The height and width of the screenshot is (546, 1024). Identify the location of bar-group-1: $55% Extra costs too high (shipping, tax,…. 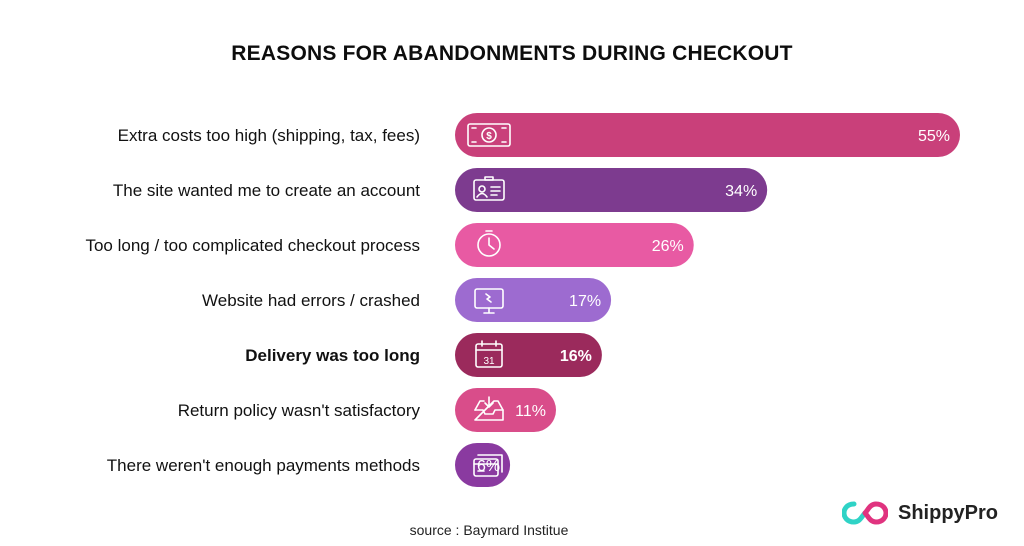
(539, 135).